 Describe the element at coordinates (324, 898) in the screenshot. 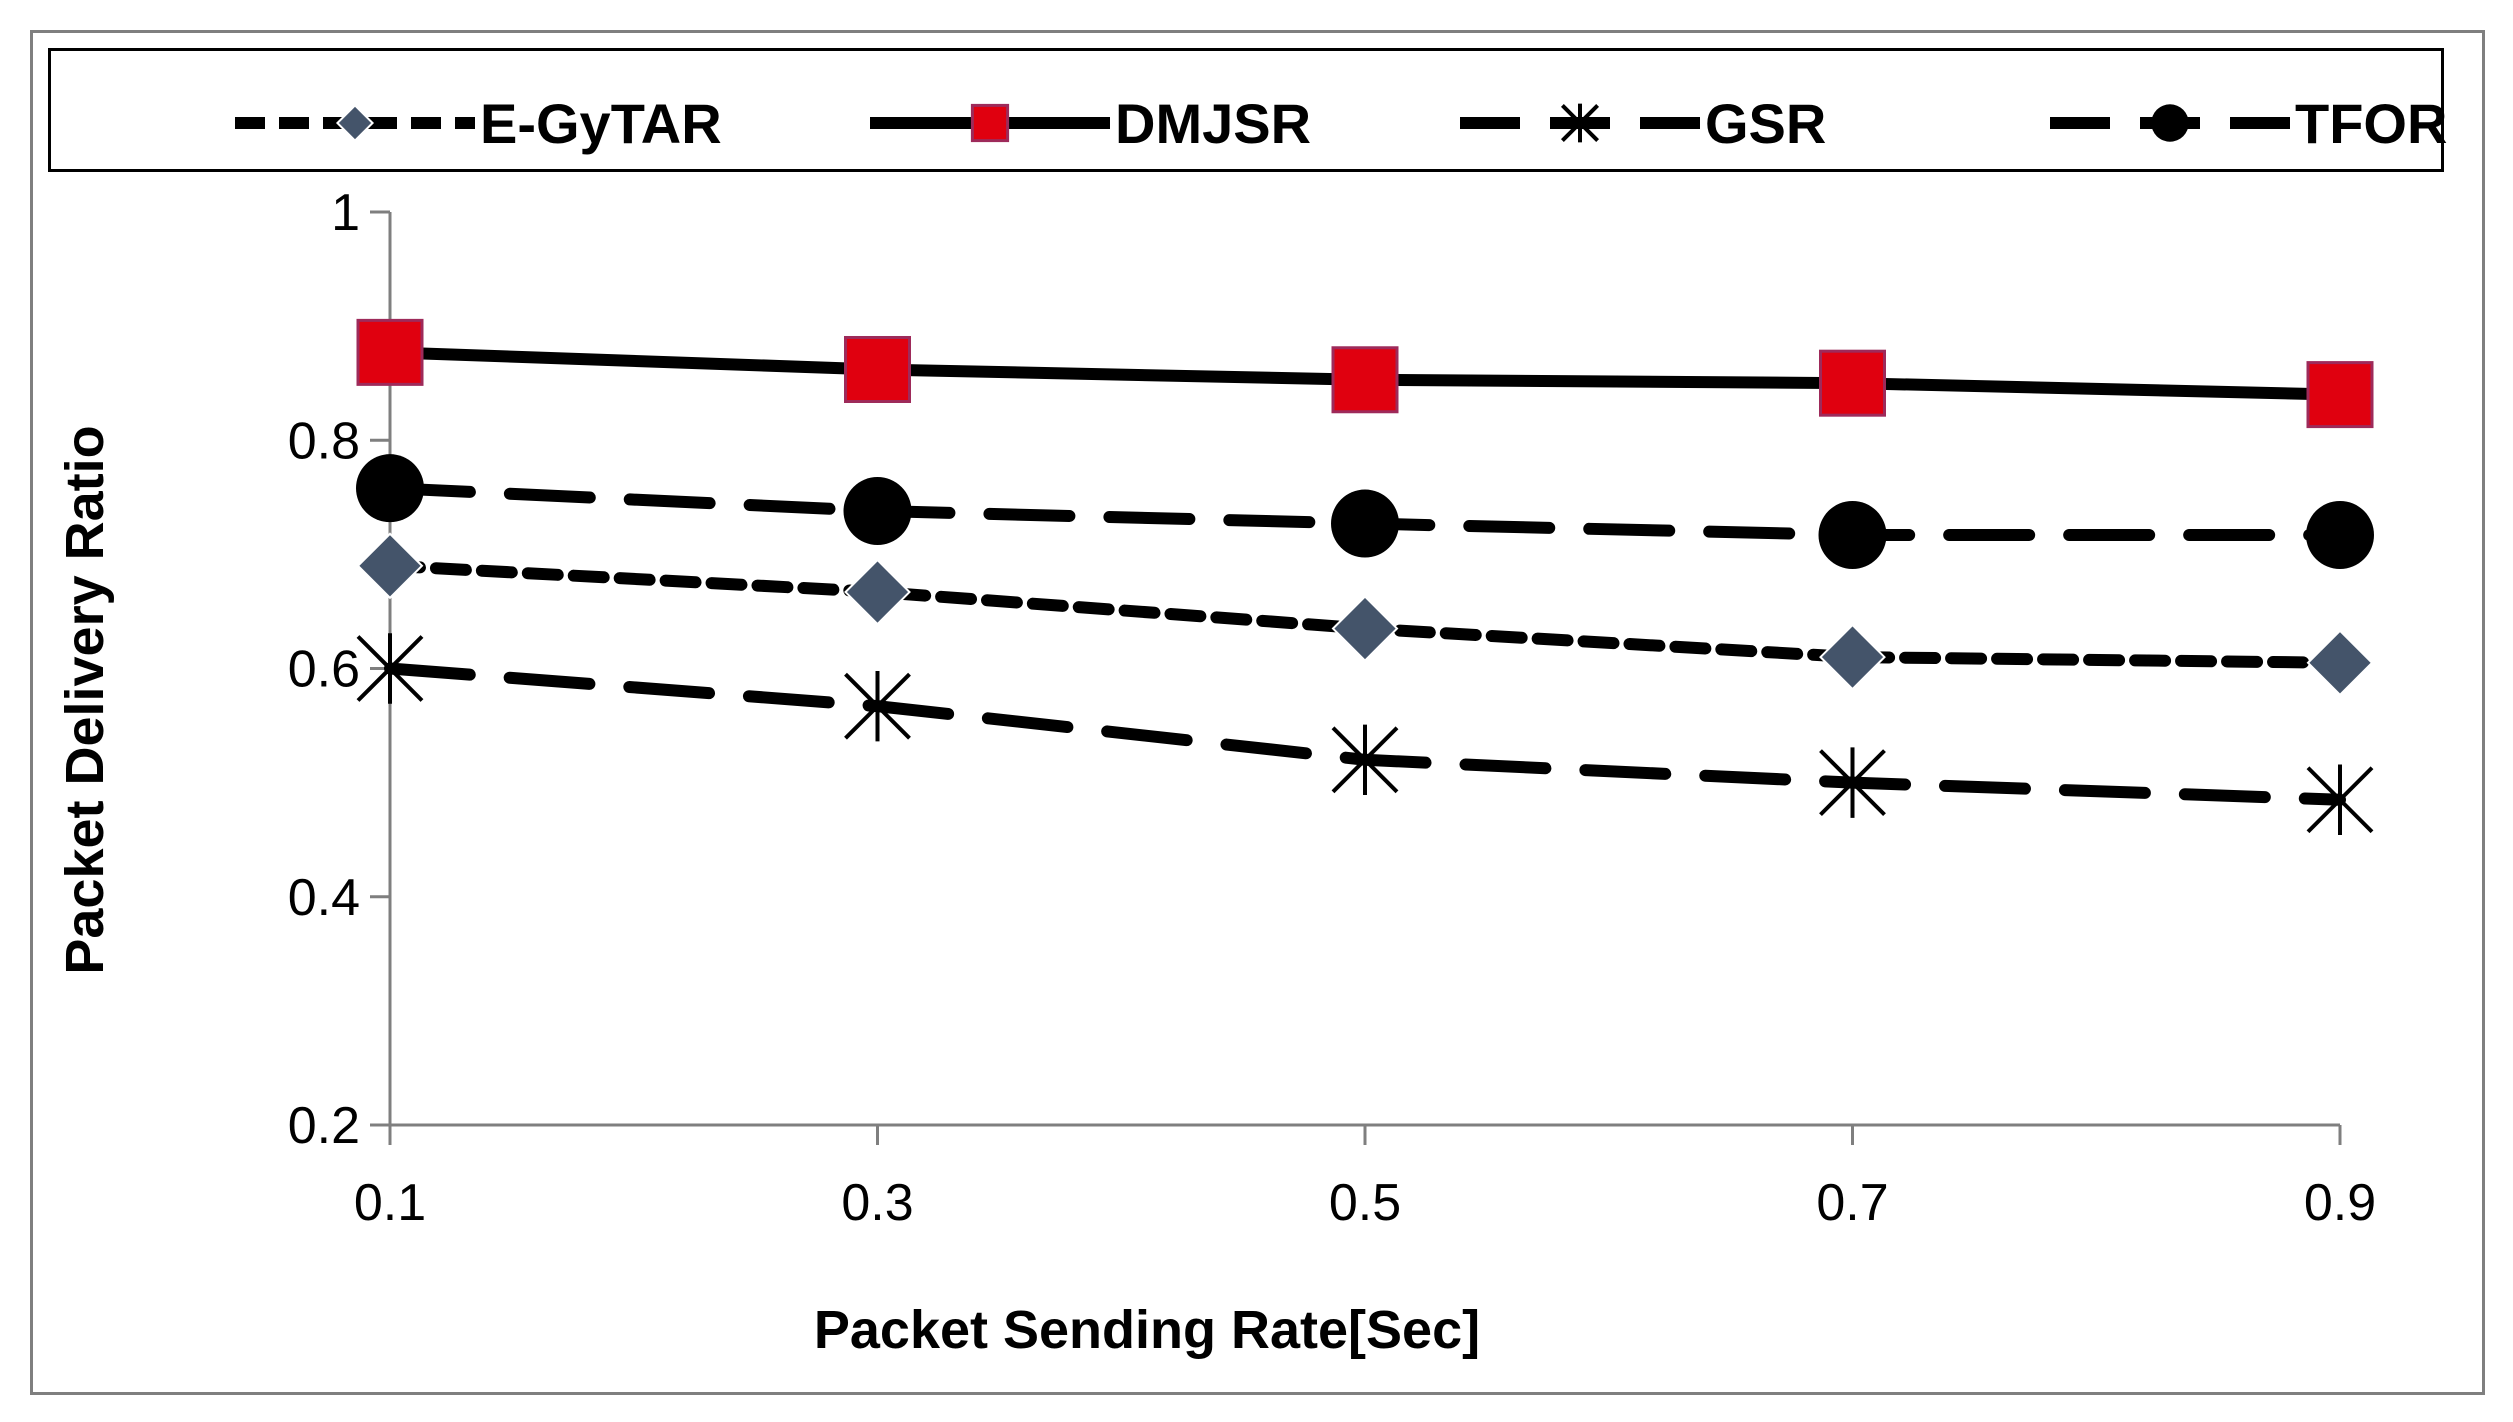

I see `y-tick-label: 0.4` at that location.